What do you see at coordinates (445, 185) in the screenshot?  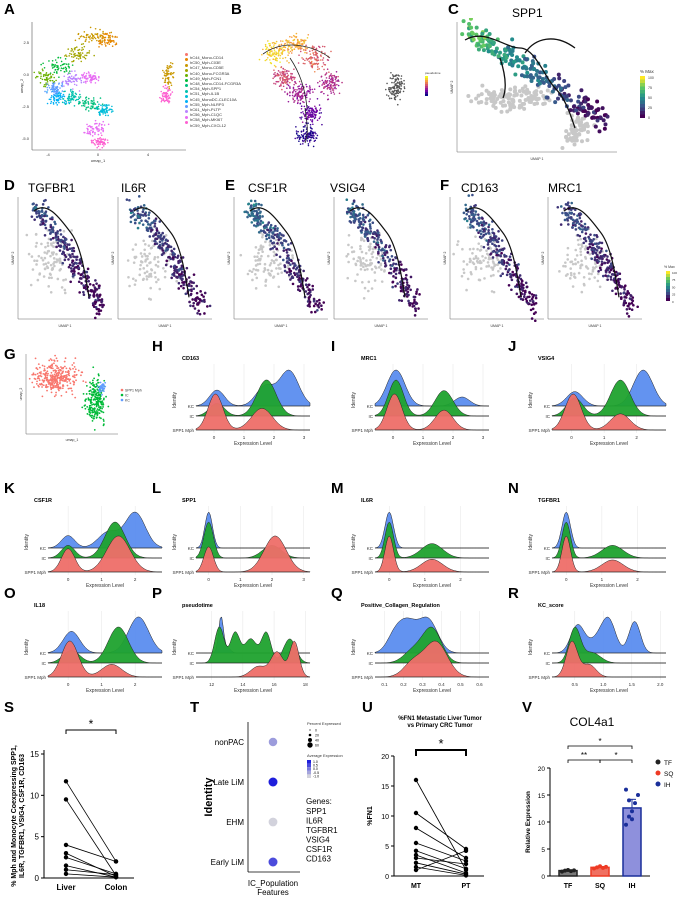 I see `panel-label-f: F` at bounding box center [445, 185].